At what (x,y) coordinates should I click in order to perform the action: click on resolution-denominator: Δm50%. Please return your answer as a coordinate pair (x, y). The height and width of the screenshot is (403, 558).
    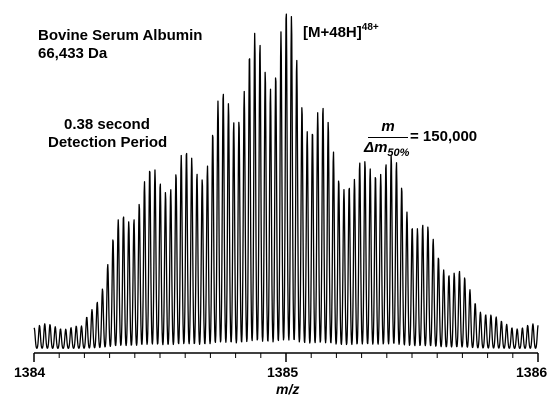
    Looking at the image, I should click on (387, 149).